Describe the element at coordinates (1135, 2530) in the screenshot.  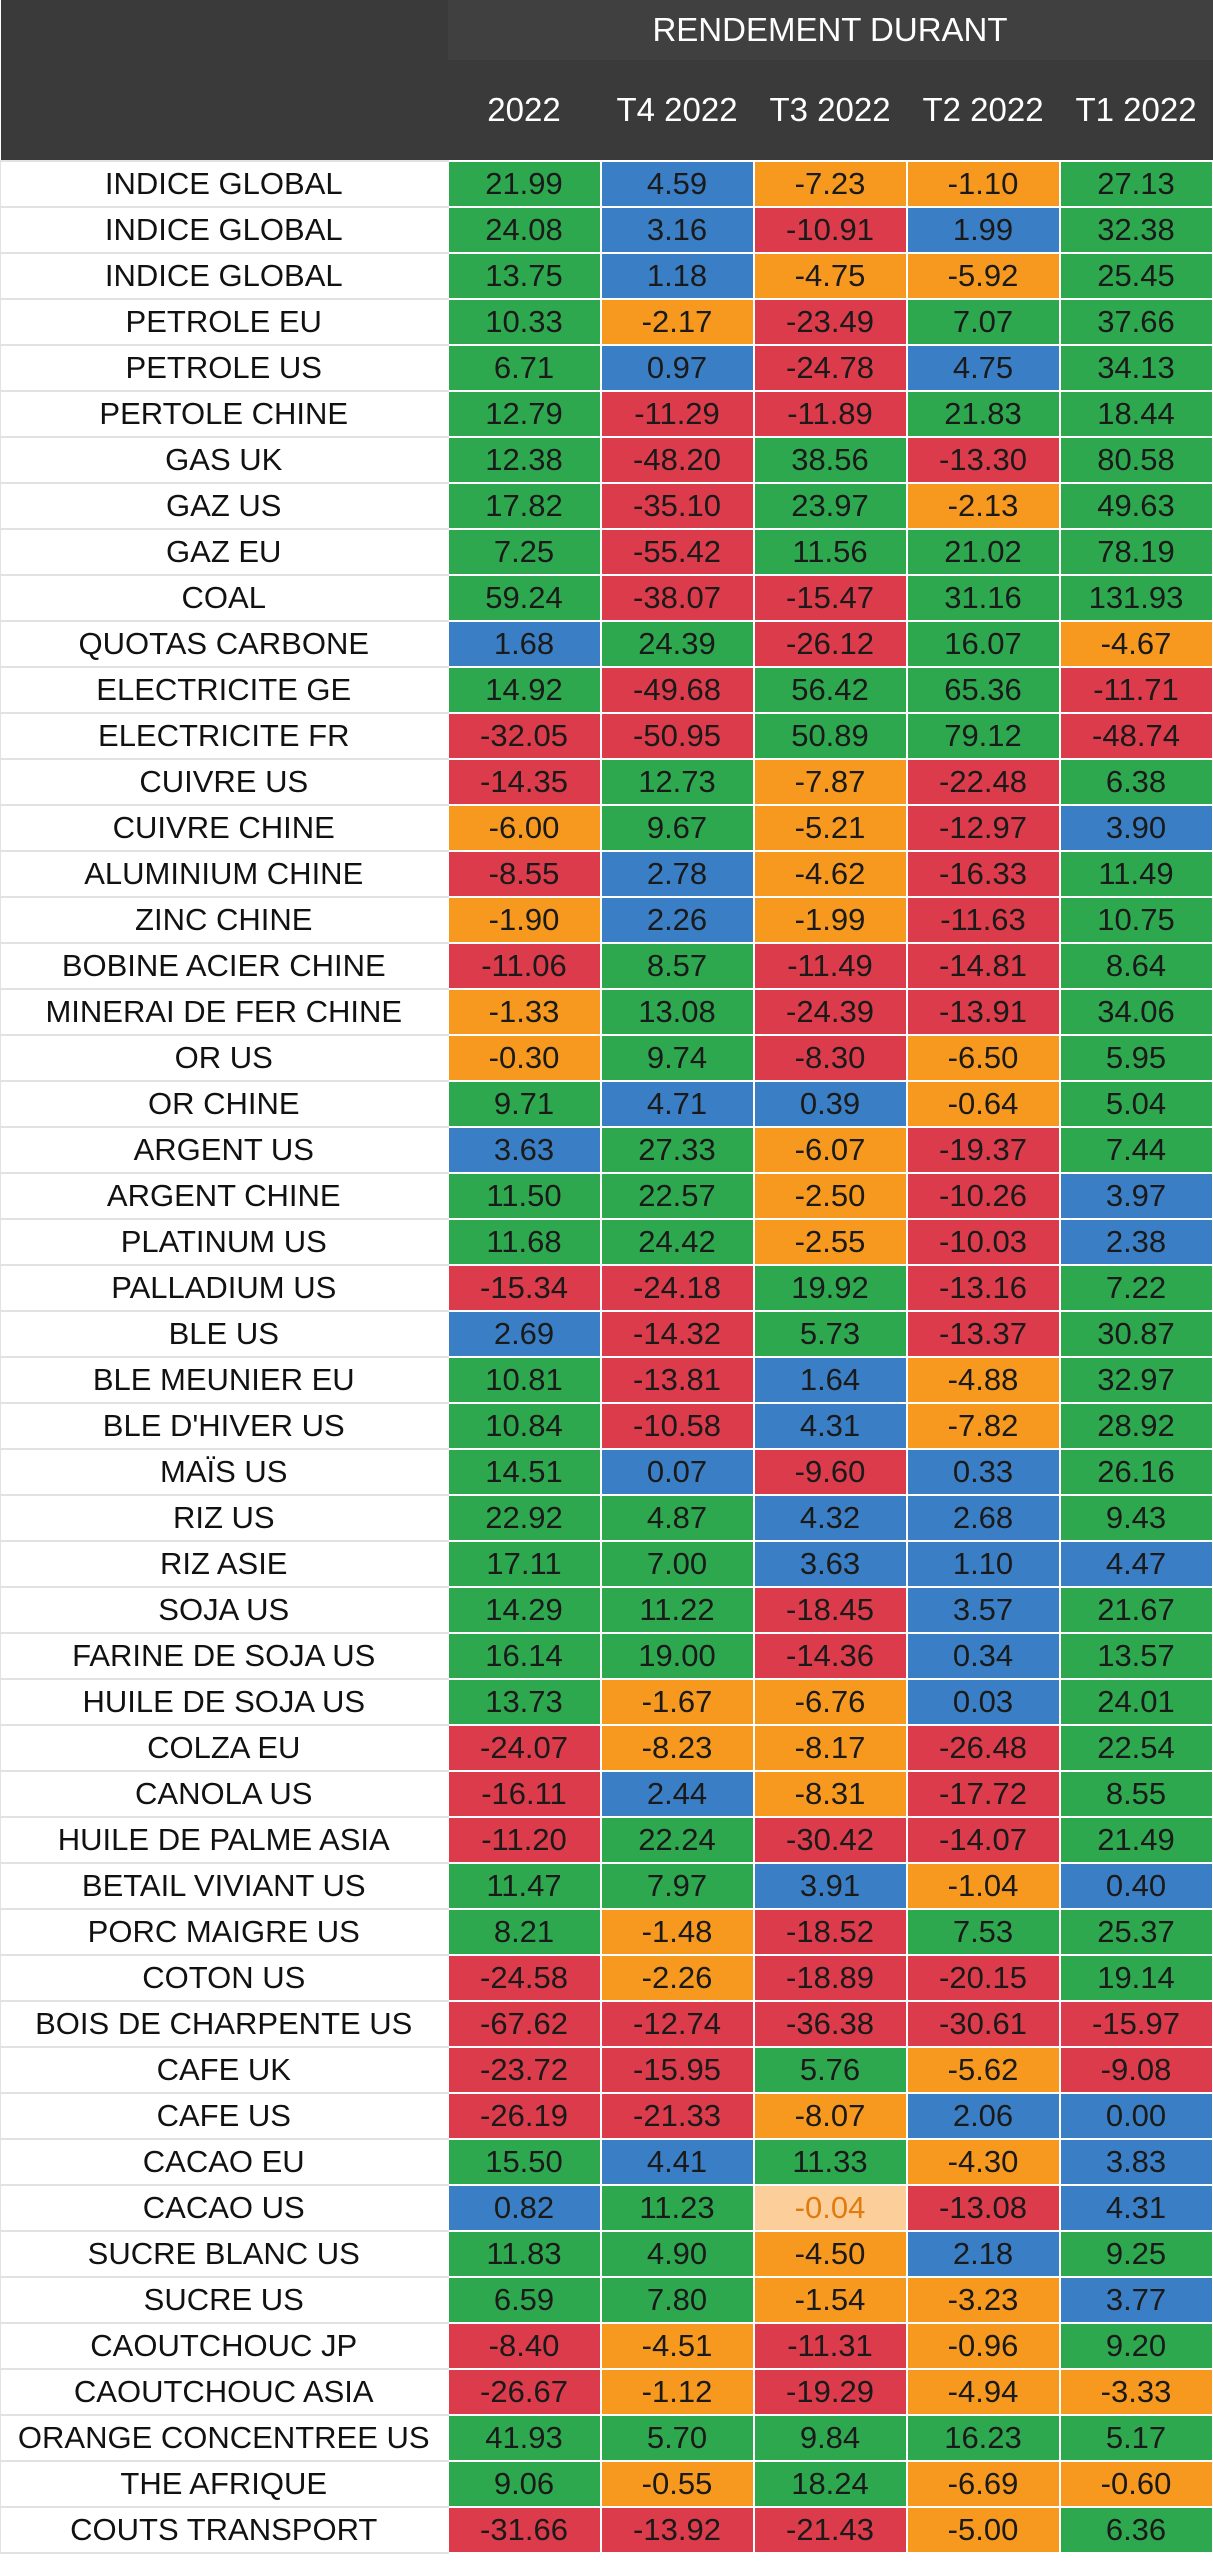
I see `value-cell: 6.36` at that location.